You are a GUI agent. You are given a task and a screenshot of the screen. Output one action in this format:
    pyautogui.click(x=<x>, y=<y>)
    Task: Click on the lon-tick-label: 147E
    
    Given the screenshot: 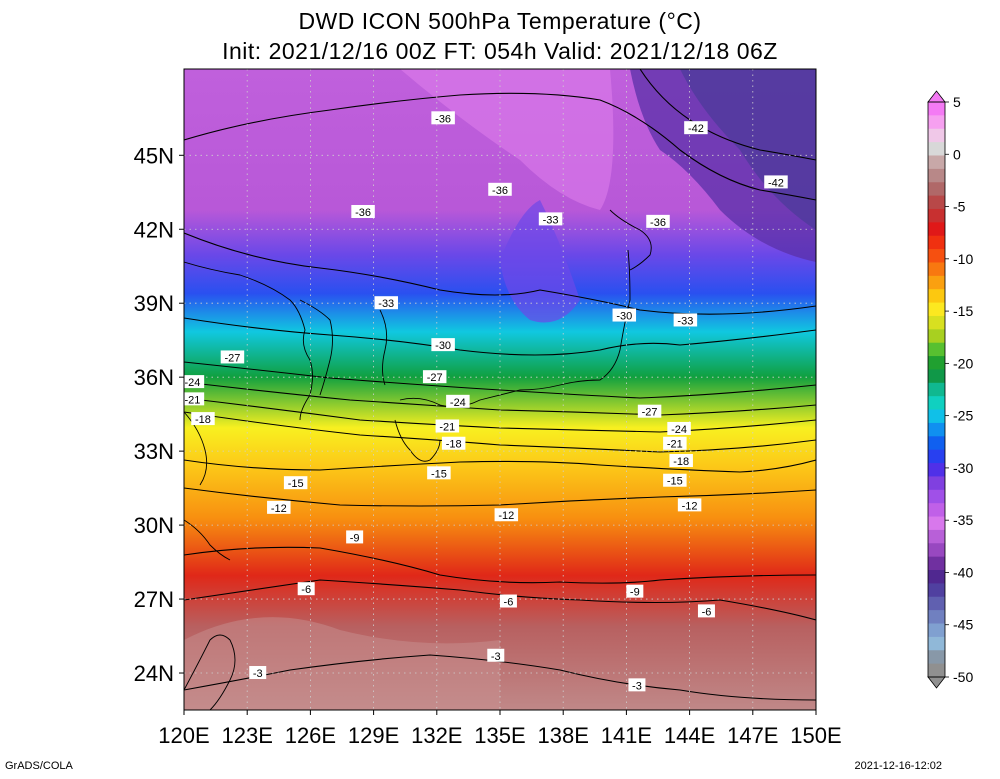 What is the action you would take?
    pyautogui.click(x=752, y=735)
    